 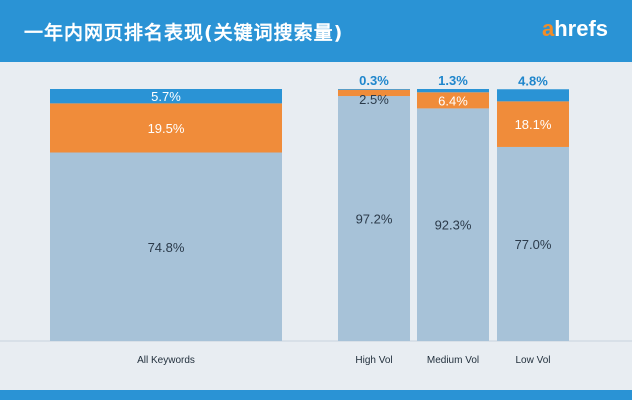 What do you see at coordinates (184, 33) in the screenshot?
I see `chart-title: 一年内网页排名表现(关键词搜索量)` at bounding box center [184, 33].